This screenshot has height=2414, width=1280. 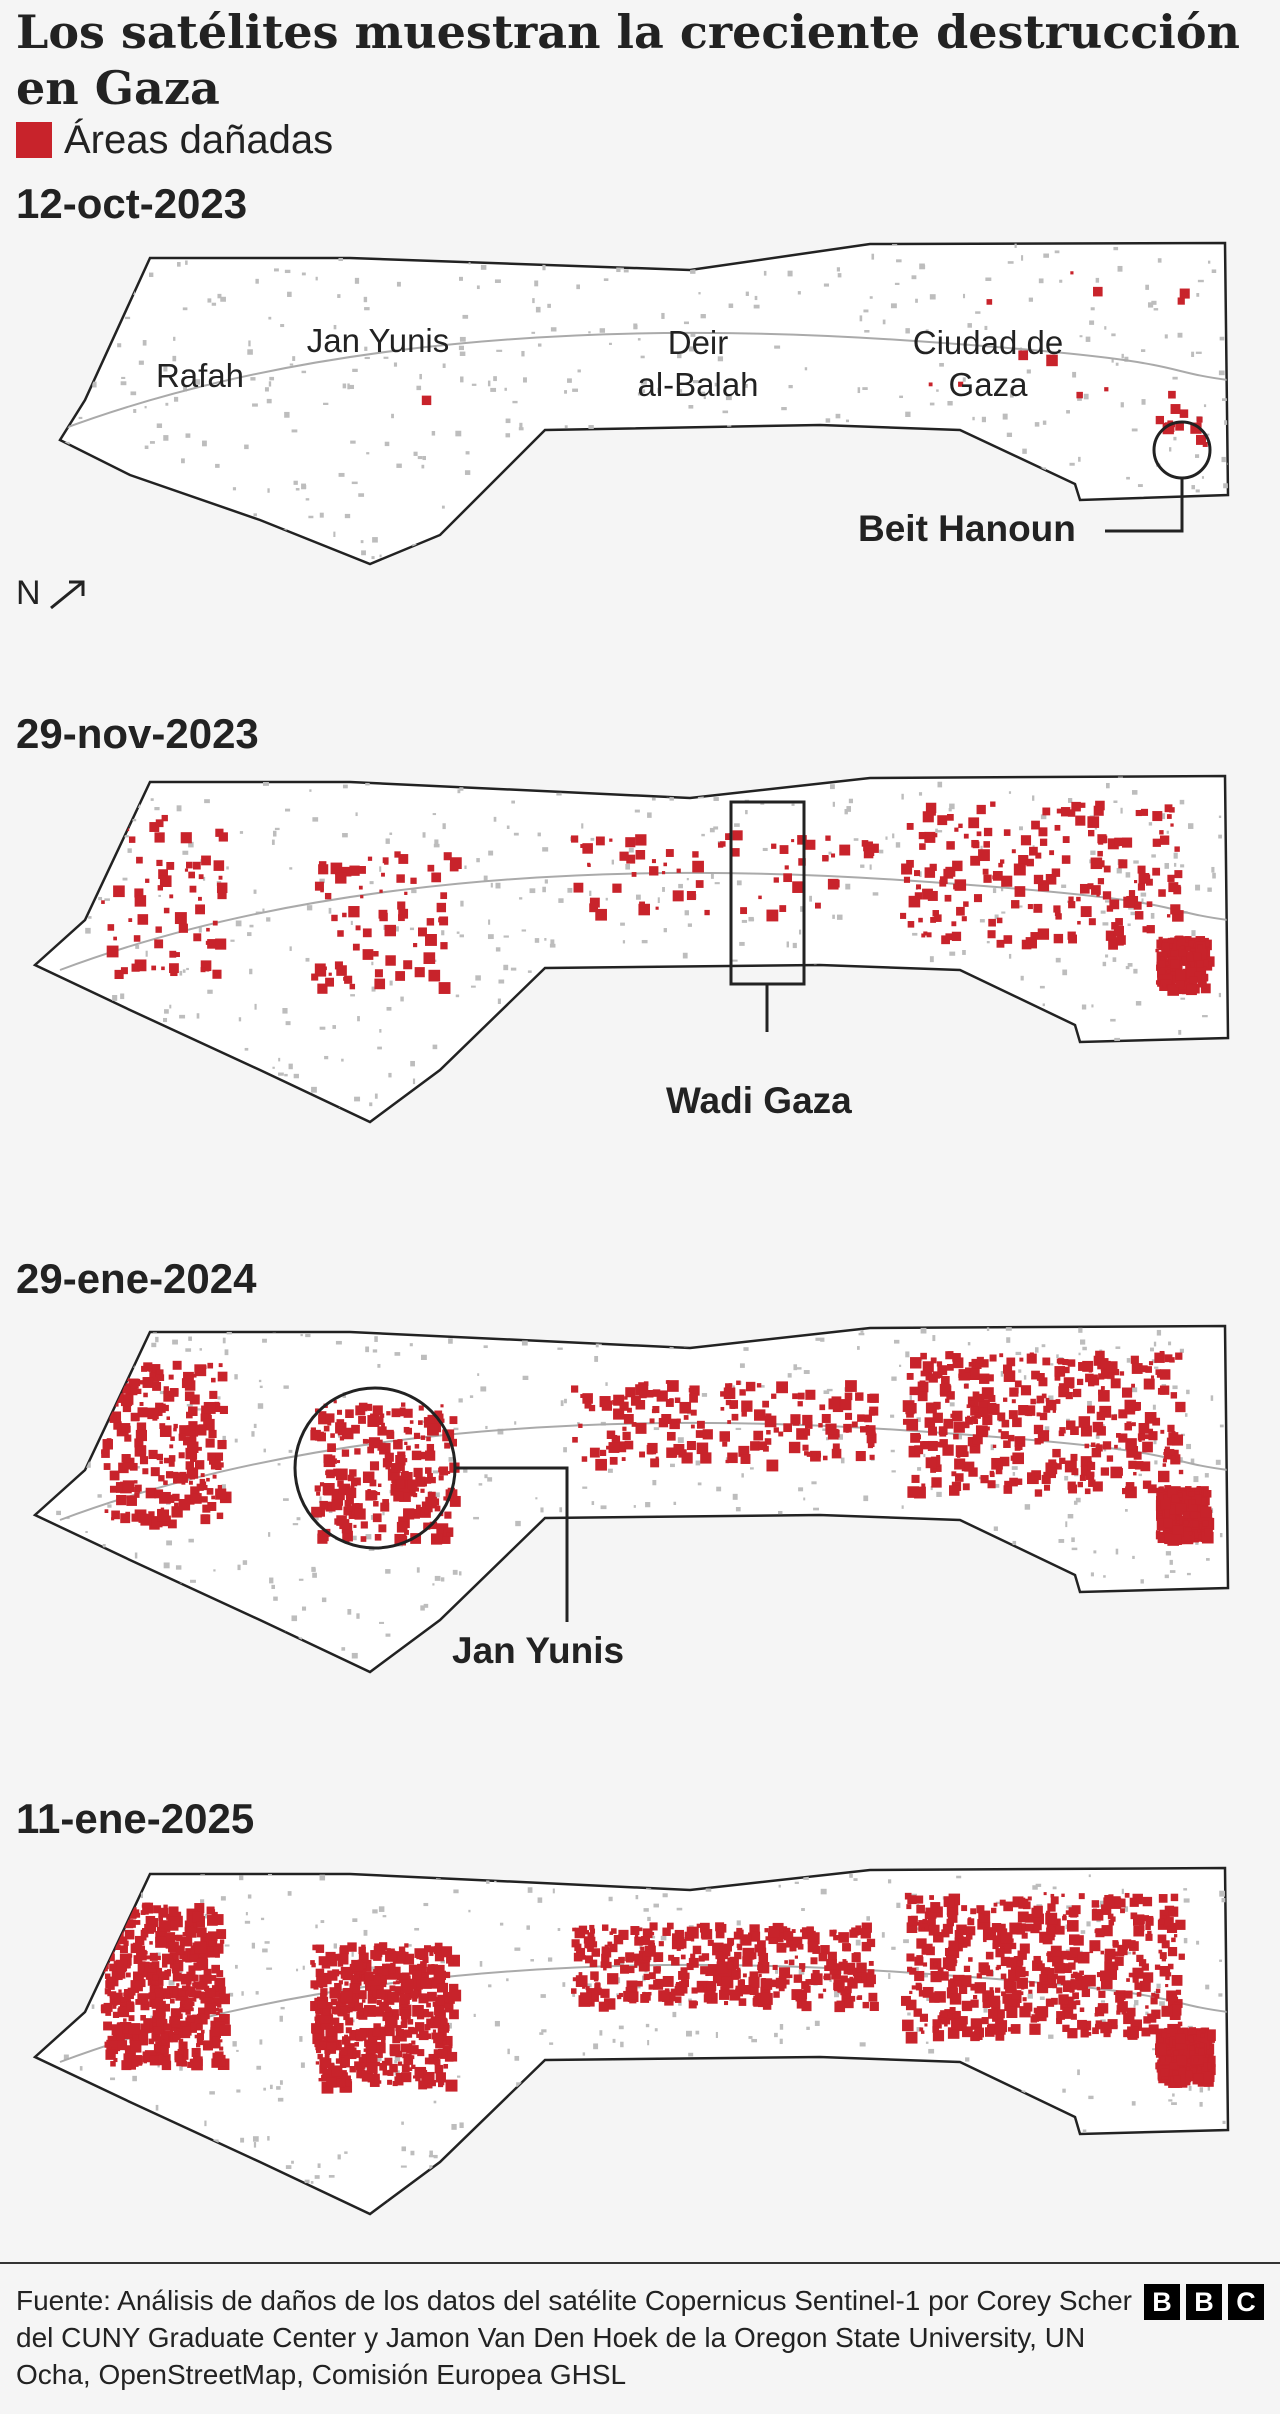 I want to click on panel-3-date: 29-ene-2024, so click(x=136, y=1278).